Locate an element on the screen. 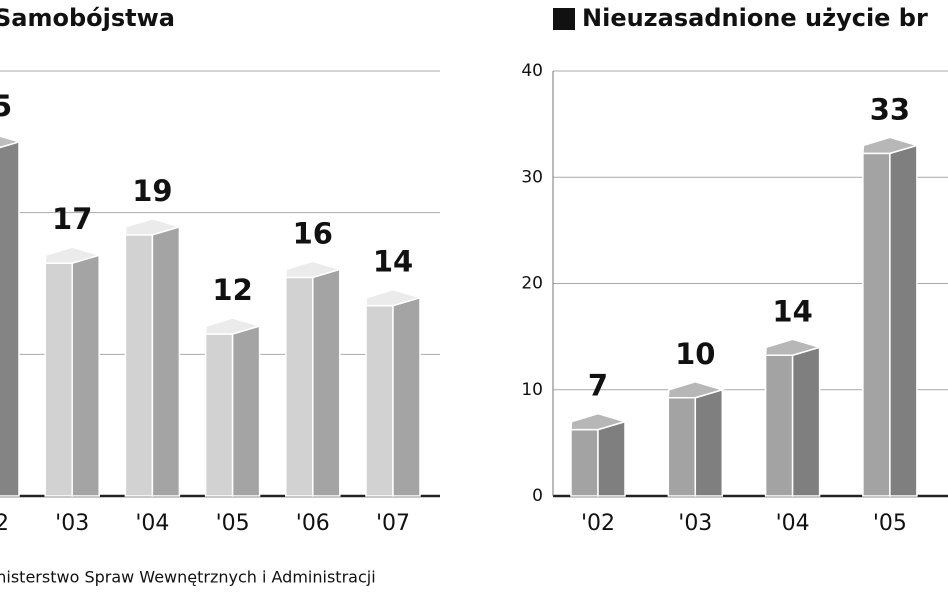  y-tick-label: 20 is located at coordinates (532, 284).